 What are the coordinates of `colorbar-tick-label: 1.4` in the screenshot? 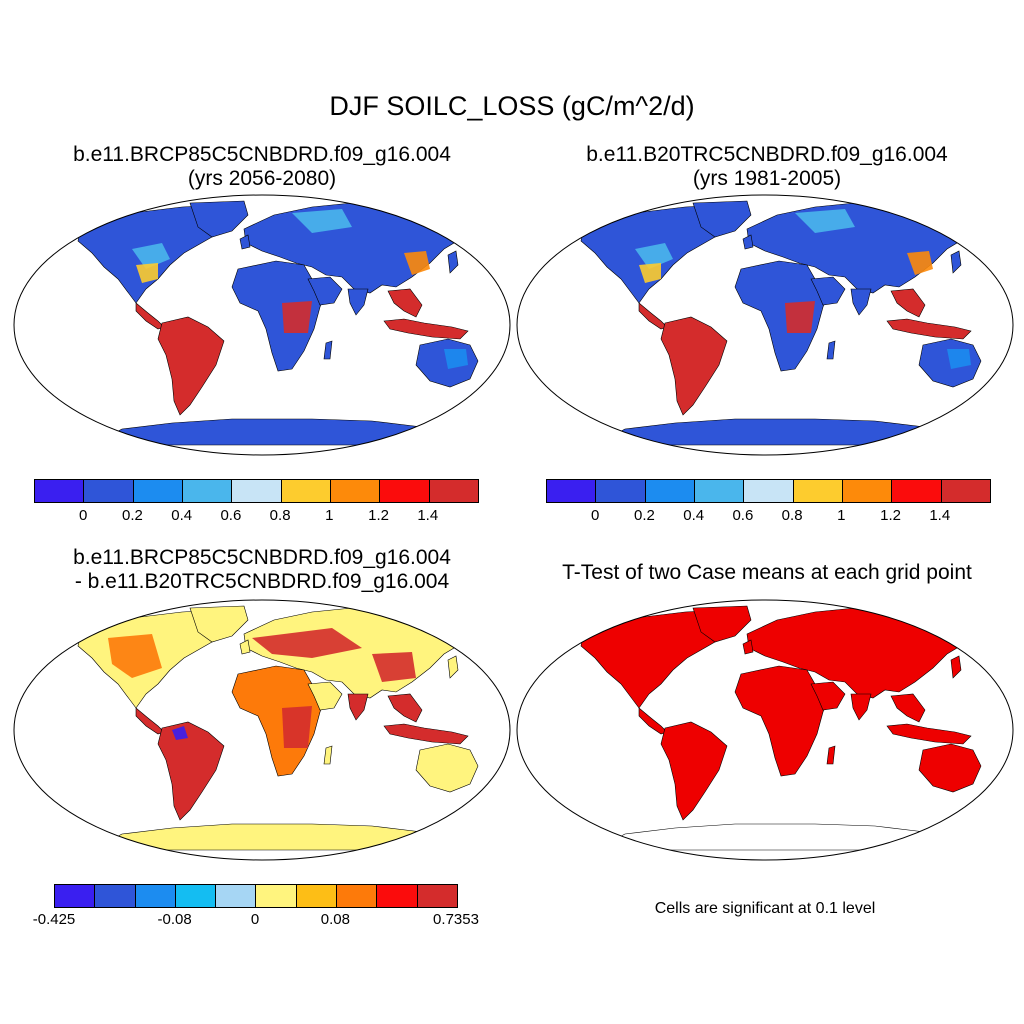 It's located at (428, 515).